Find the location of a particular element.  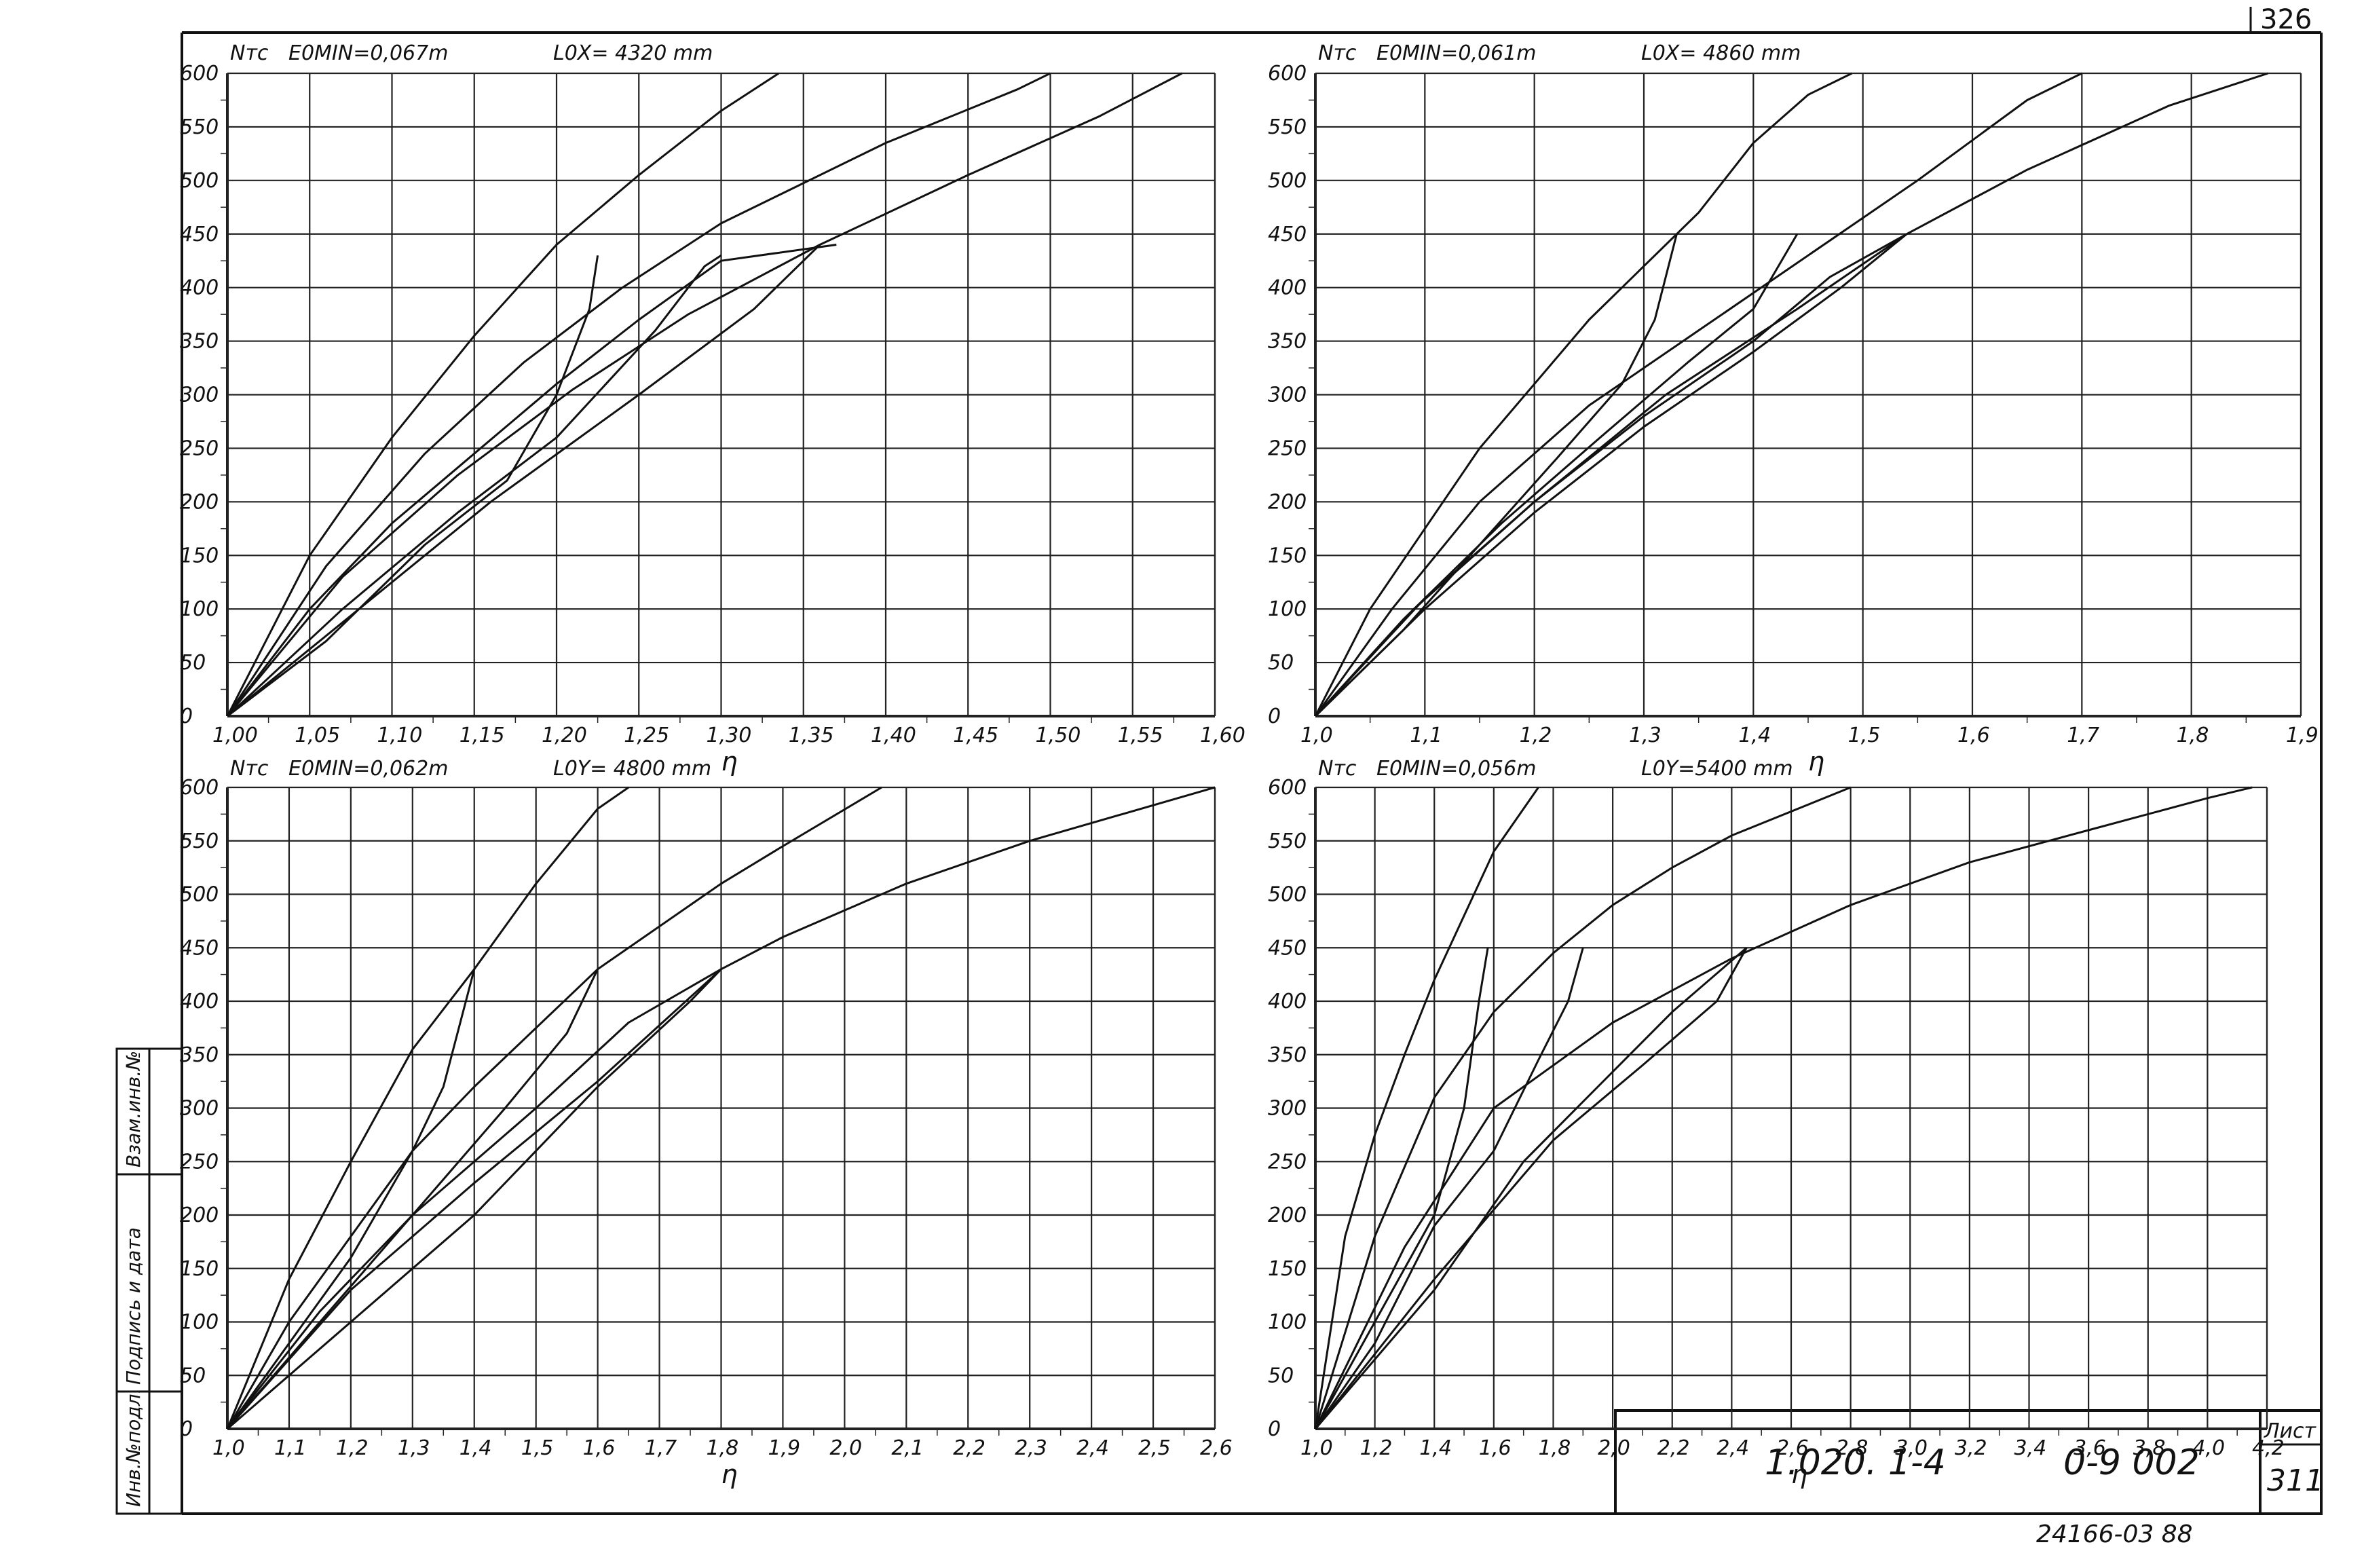

x-tick-label: 2,1 is located at coordinates (907, 1448).